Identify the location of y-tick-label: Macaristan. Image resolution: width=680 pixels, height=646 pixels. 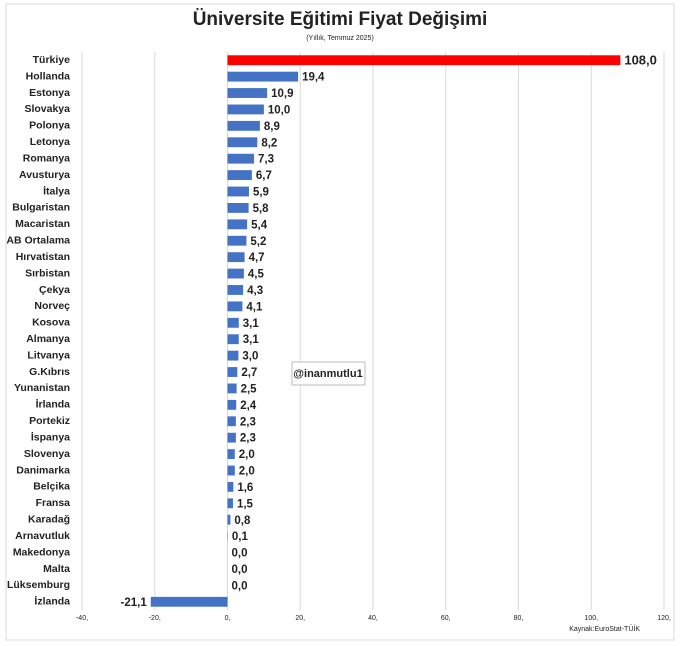
(42, 224).